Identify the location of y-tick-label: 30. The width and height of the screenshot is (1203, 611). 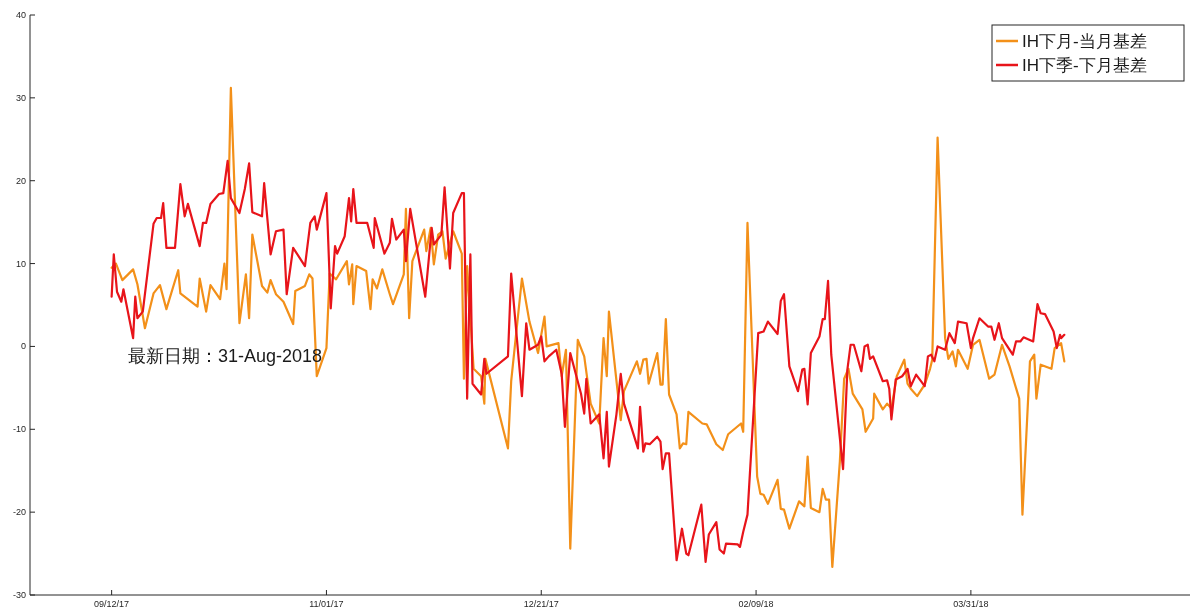
(20, 97).